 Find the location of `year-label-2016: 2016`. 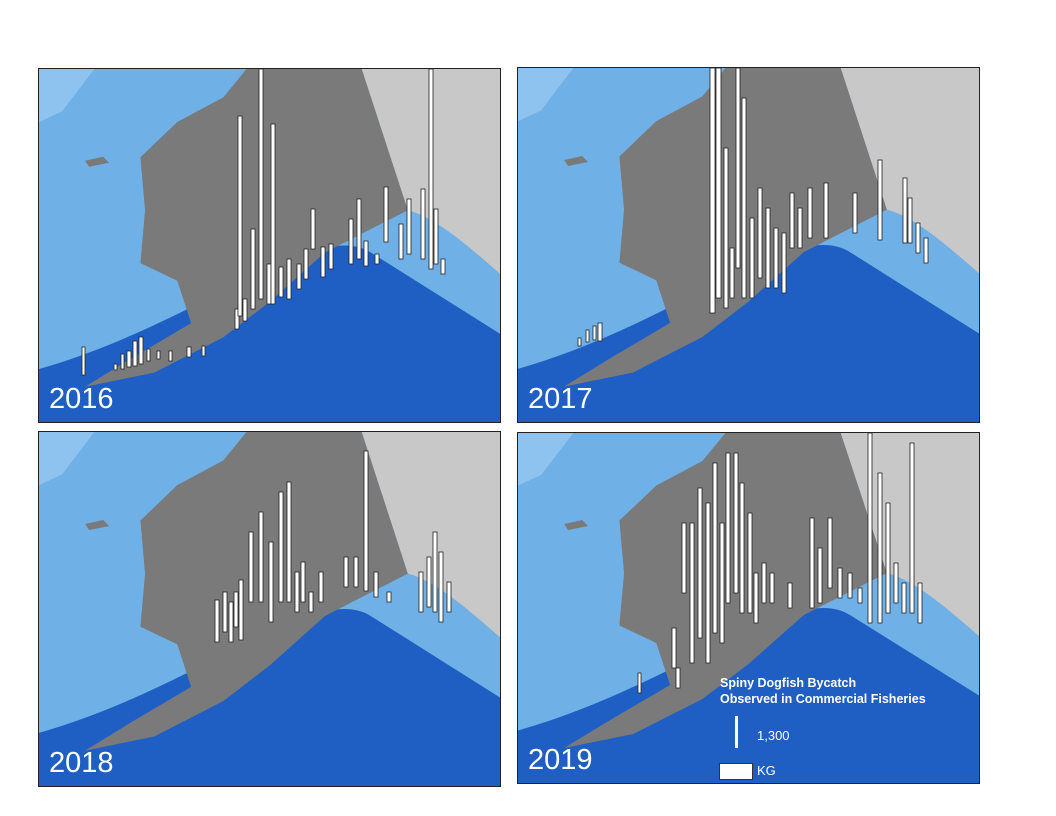

year-label-2016: 2016 is located at coordinates (81, 399).